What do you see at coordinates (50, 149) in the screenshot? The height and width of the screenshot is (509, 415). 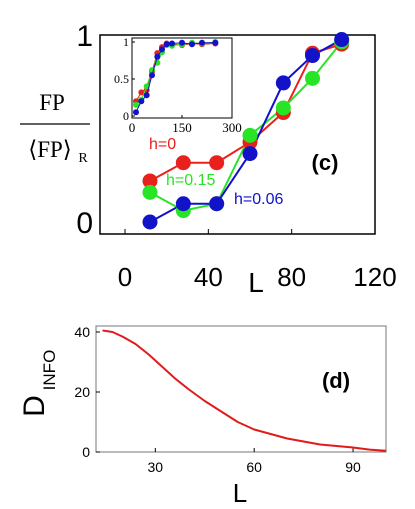 I see `c-ylabel-denominator: ⟨FP⟩` at bounding box center [50, 149].